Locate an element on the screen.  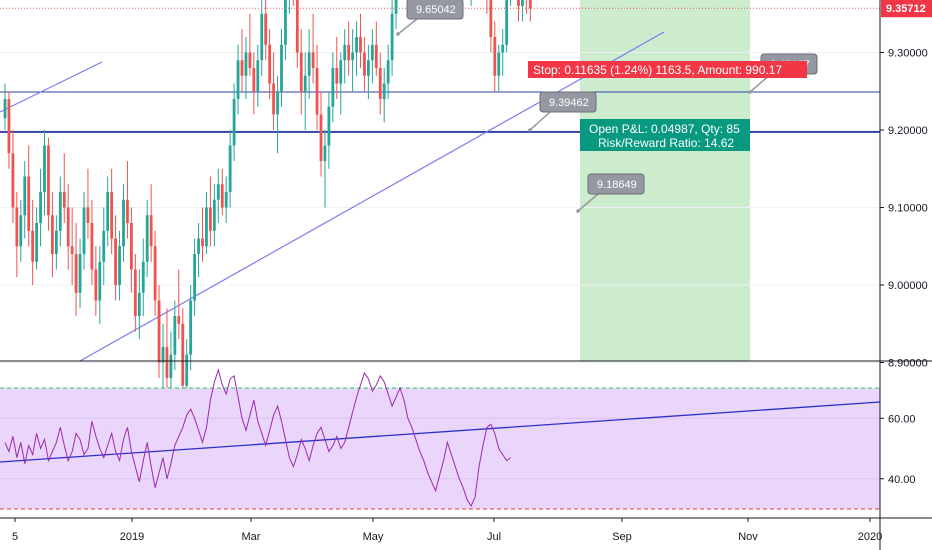
time-tick-label: Nov is located at coordinates (748, 537).